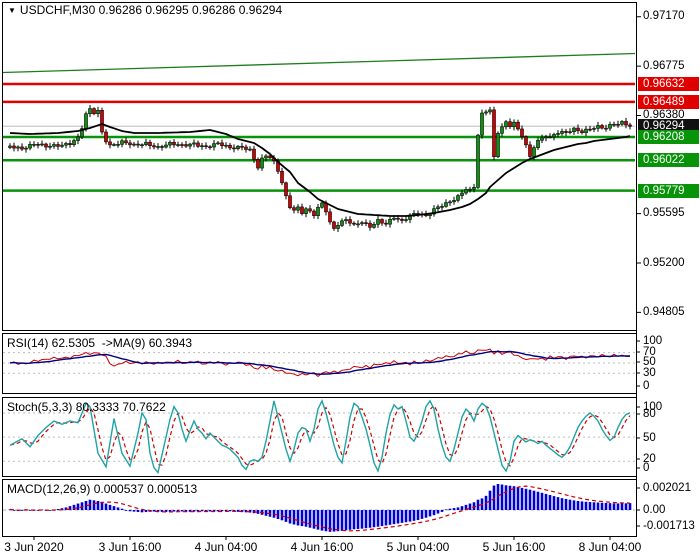 The height and width of the screenshot is (560, 700). I want to click on rsi-panel-area, so click(319, 363).